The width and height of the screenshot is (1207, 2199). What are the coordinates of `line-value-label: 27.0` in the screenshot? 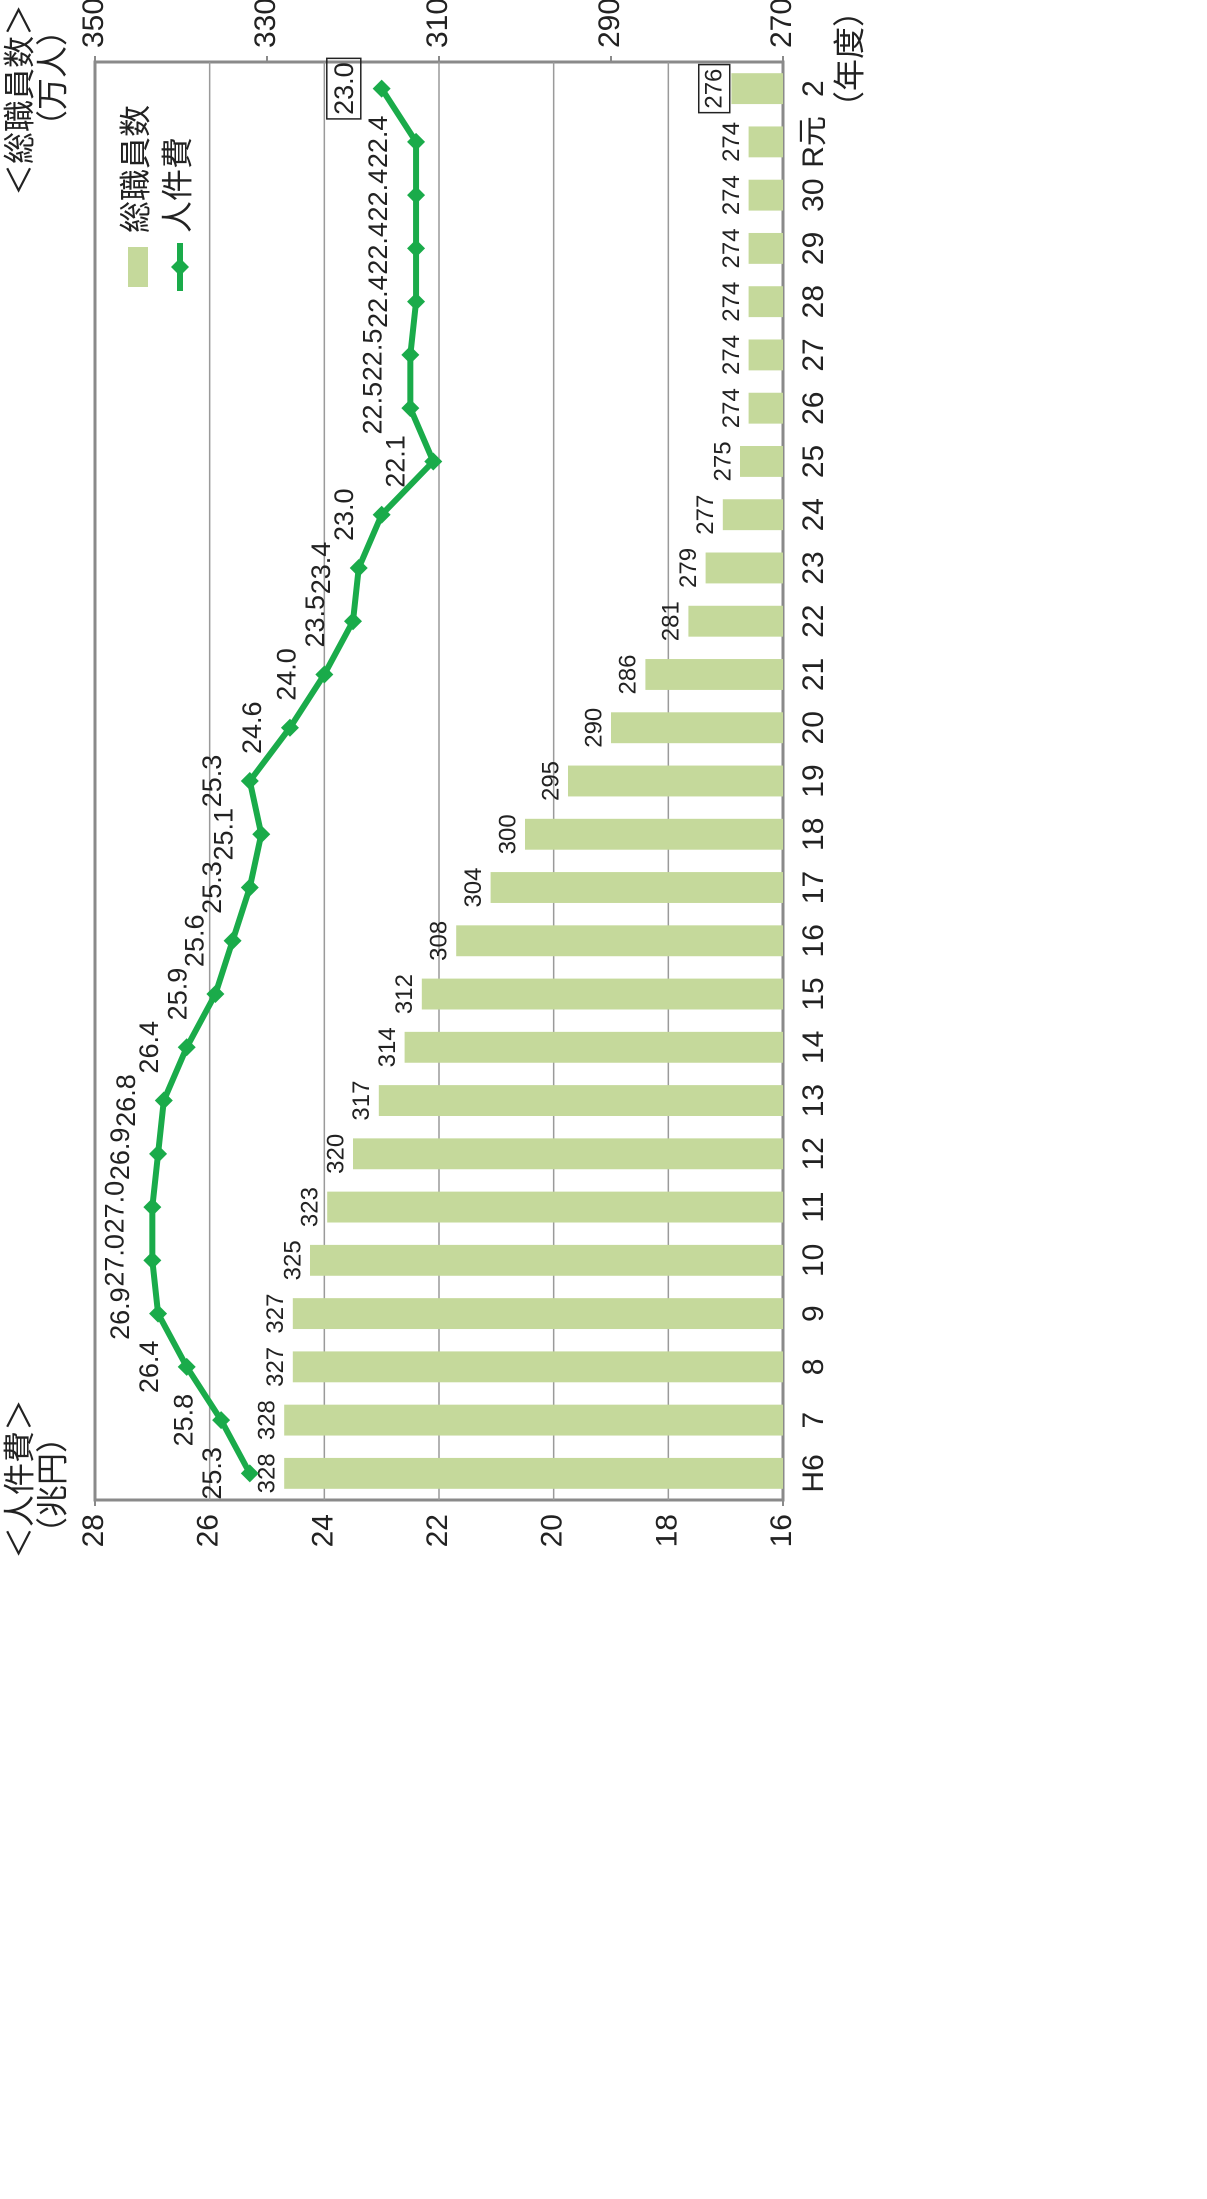 It's located at (114, 1207).